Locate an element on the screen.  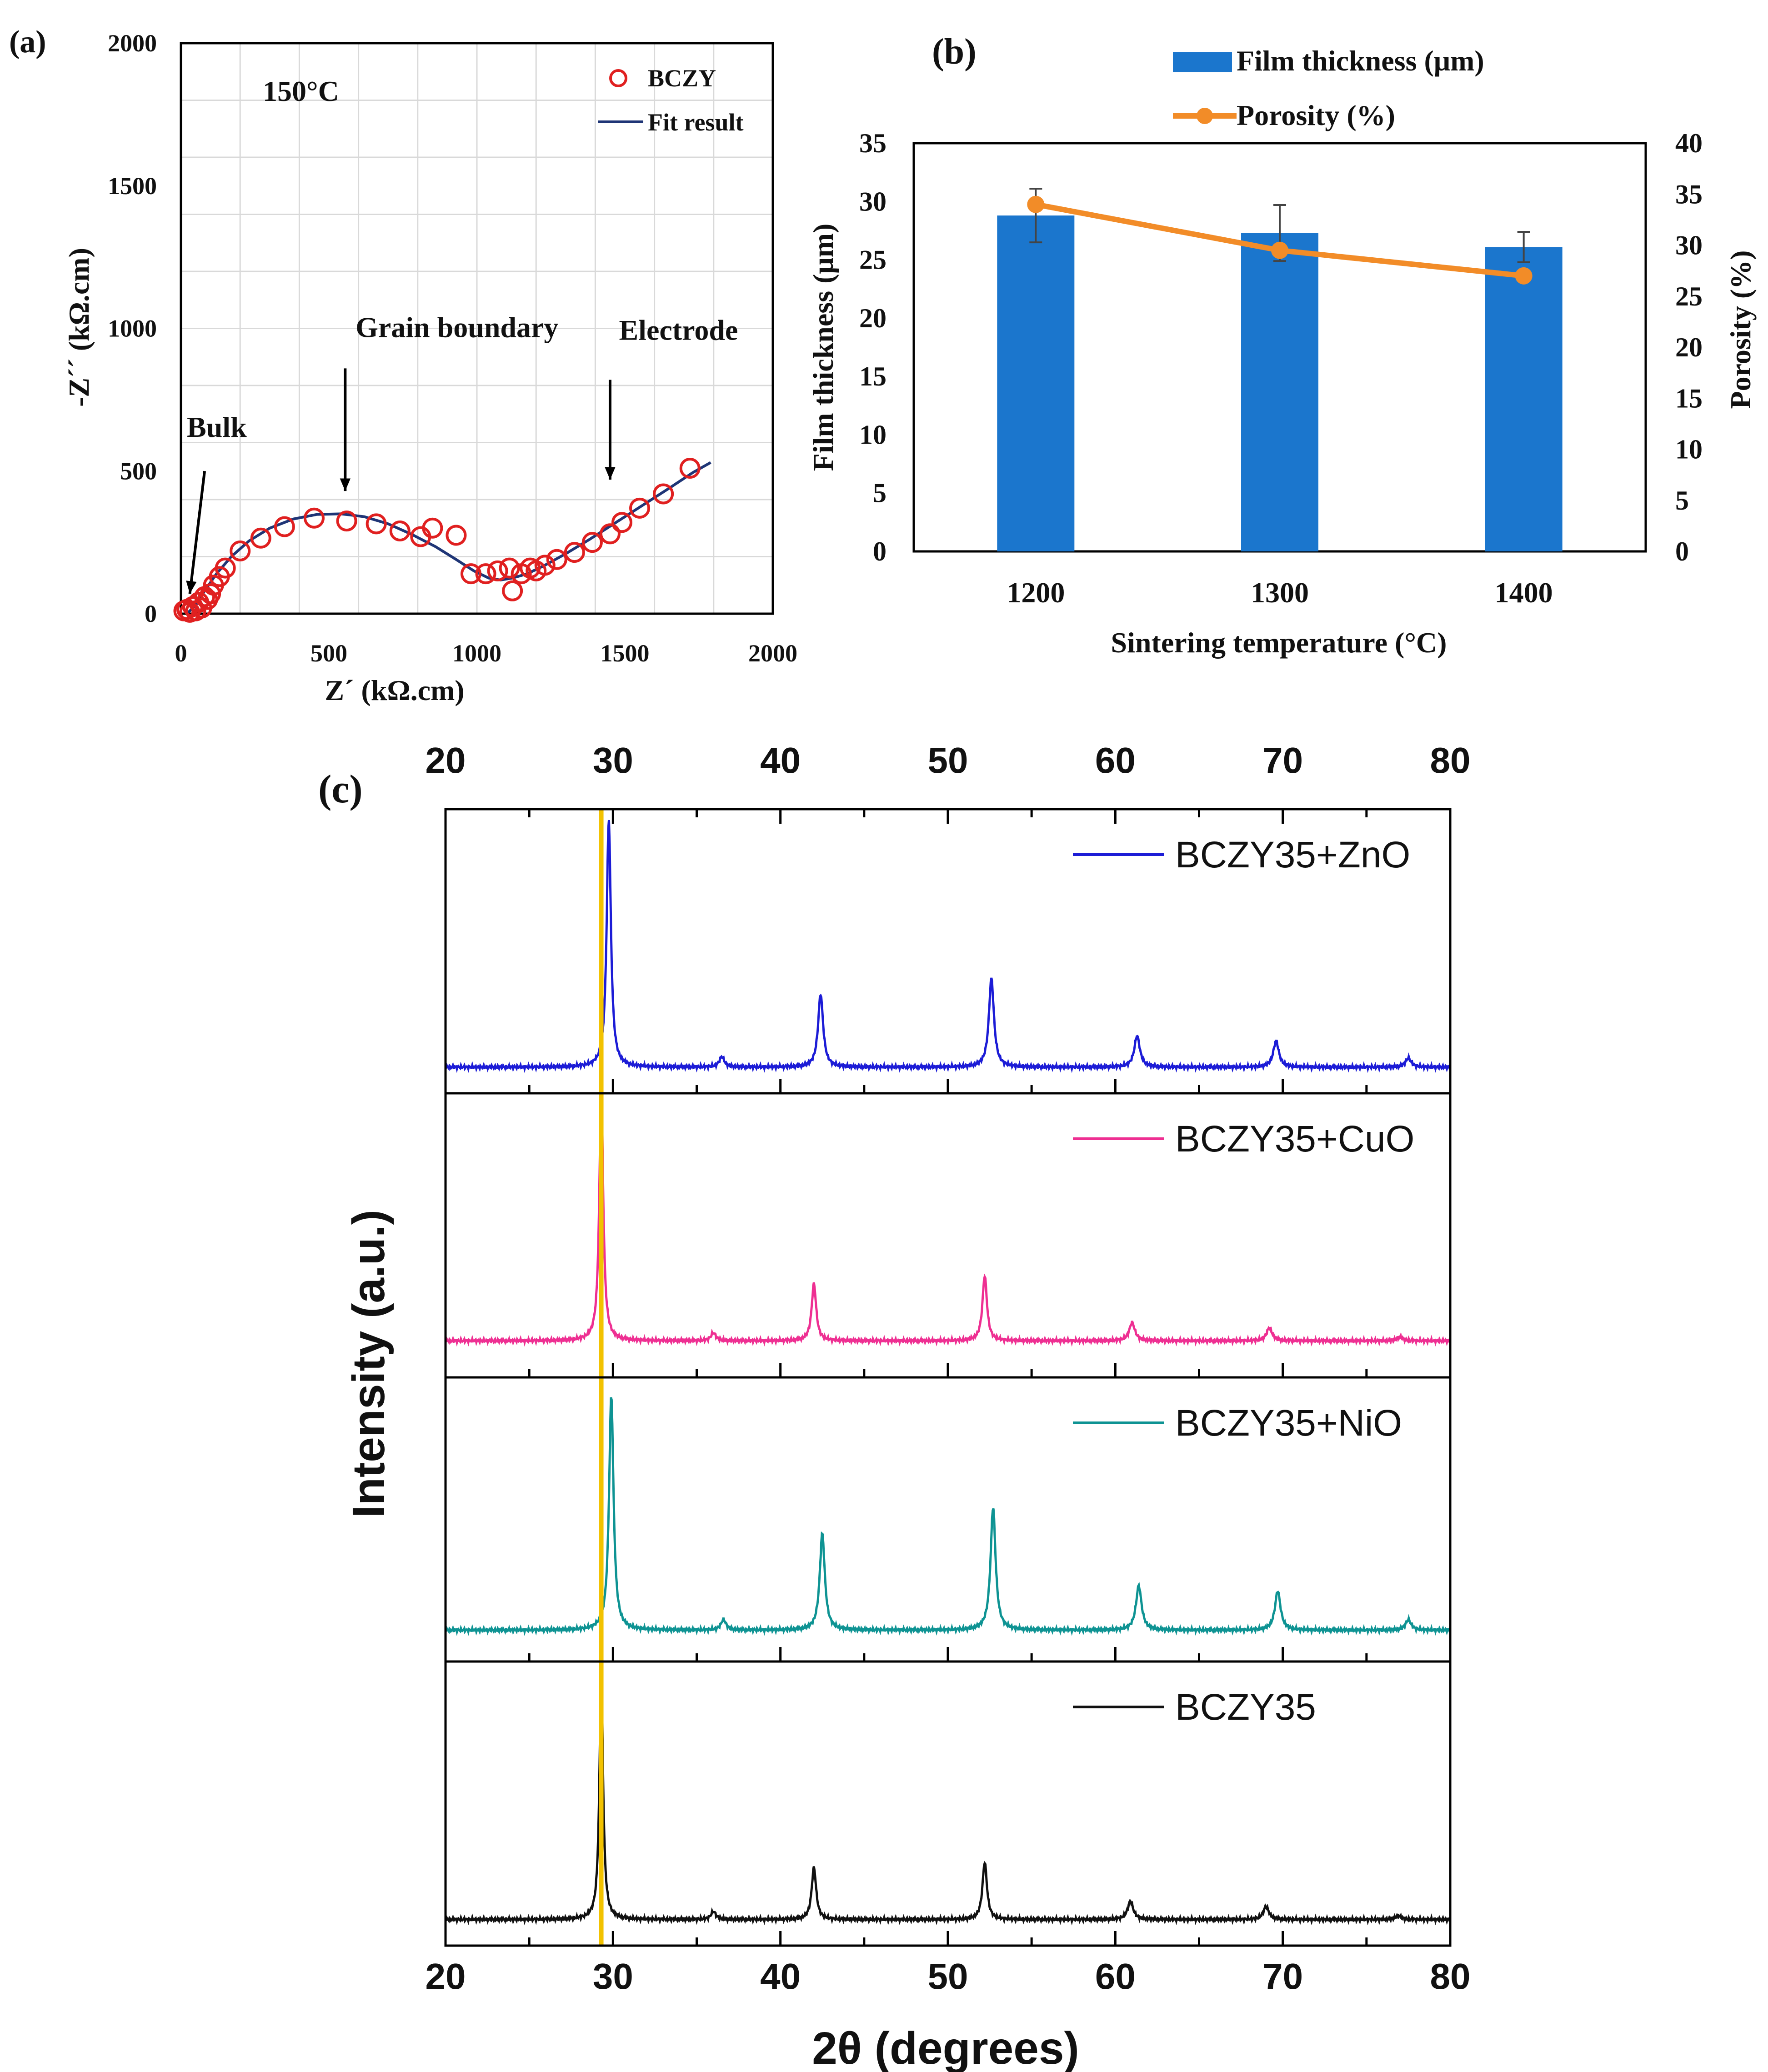
panel-b-right-axis-label: Porosity (%) is located at coordinates (1740, 329).